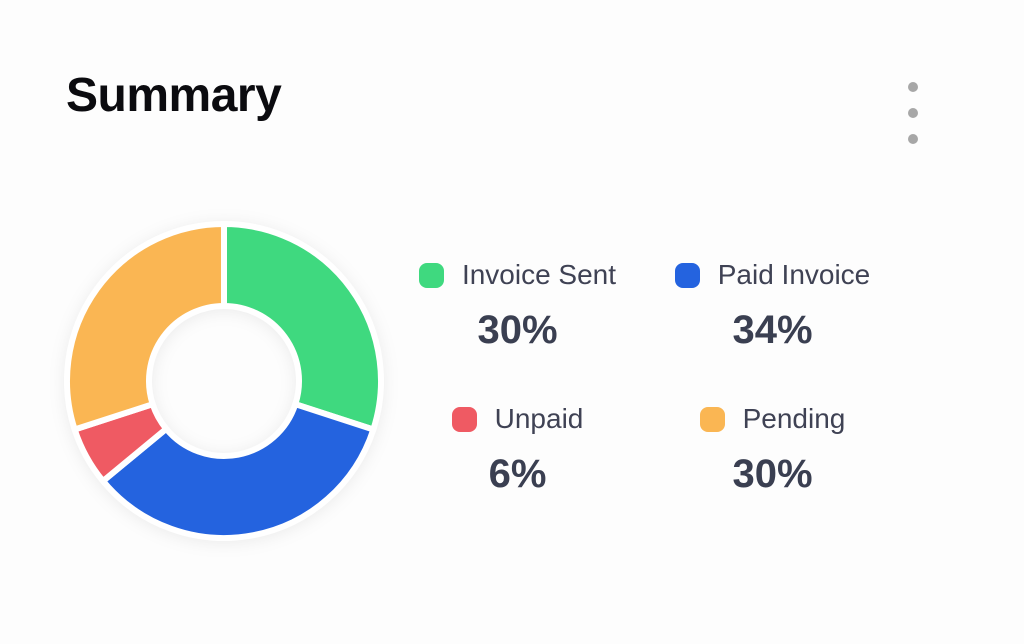 This screenshot has height=644, width=1024. Describe the element at coordinates (539, 274) in the screenshot. I see `legend-label: Invoice Sent` at that location.